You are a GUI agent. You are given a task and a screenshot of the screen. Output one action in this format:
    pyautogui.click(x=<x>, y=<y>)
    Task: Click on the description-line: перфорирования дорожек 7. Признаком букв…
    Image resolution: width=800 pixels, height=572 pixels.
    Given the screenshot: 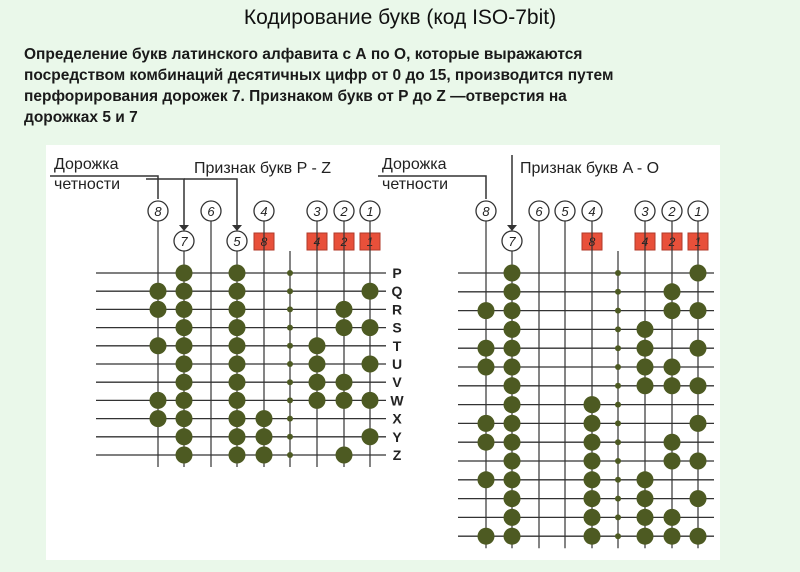 What is the action you would take?
    pyautogui.click(x=295, y=96)
    